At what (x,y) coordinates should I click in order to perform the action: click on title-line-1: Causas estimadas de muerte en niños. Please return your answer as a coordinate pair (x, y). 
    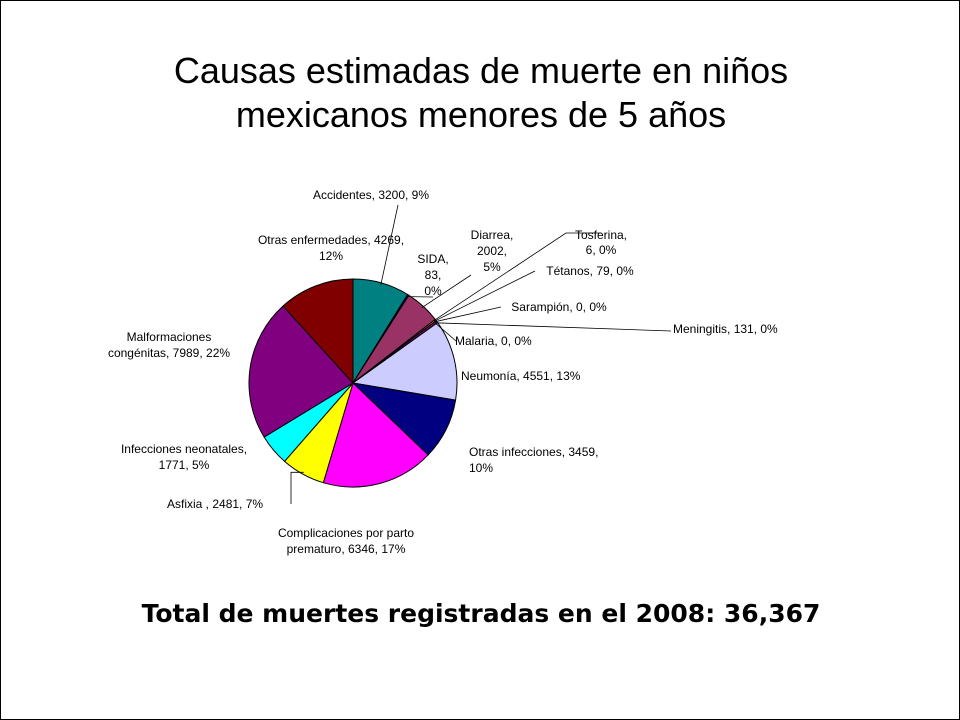
    Looking at the image, I should click on (481, 70).